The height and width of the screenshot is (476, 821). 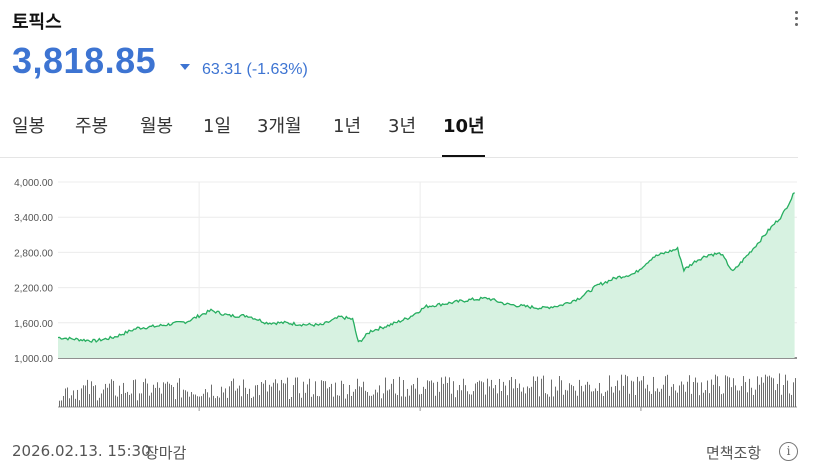 I want to click on tab-daily: 일봉, so click(x=29, y=126).